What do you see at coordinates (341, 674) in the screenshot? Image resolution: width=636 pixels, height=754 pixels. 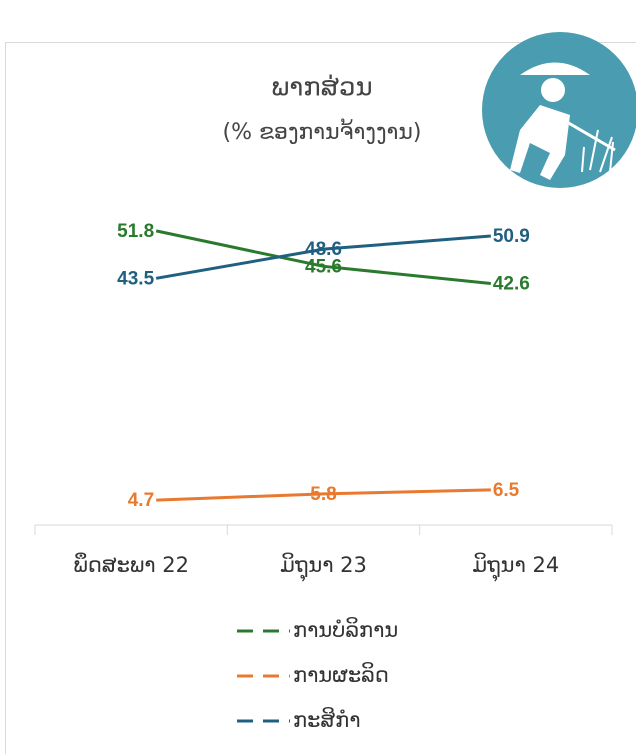 I see `legend-label: ການຜະລິດ` at bounding box center [341, 674].